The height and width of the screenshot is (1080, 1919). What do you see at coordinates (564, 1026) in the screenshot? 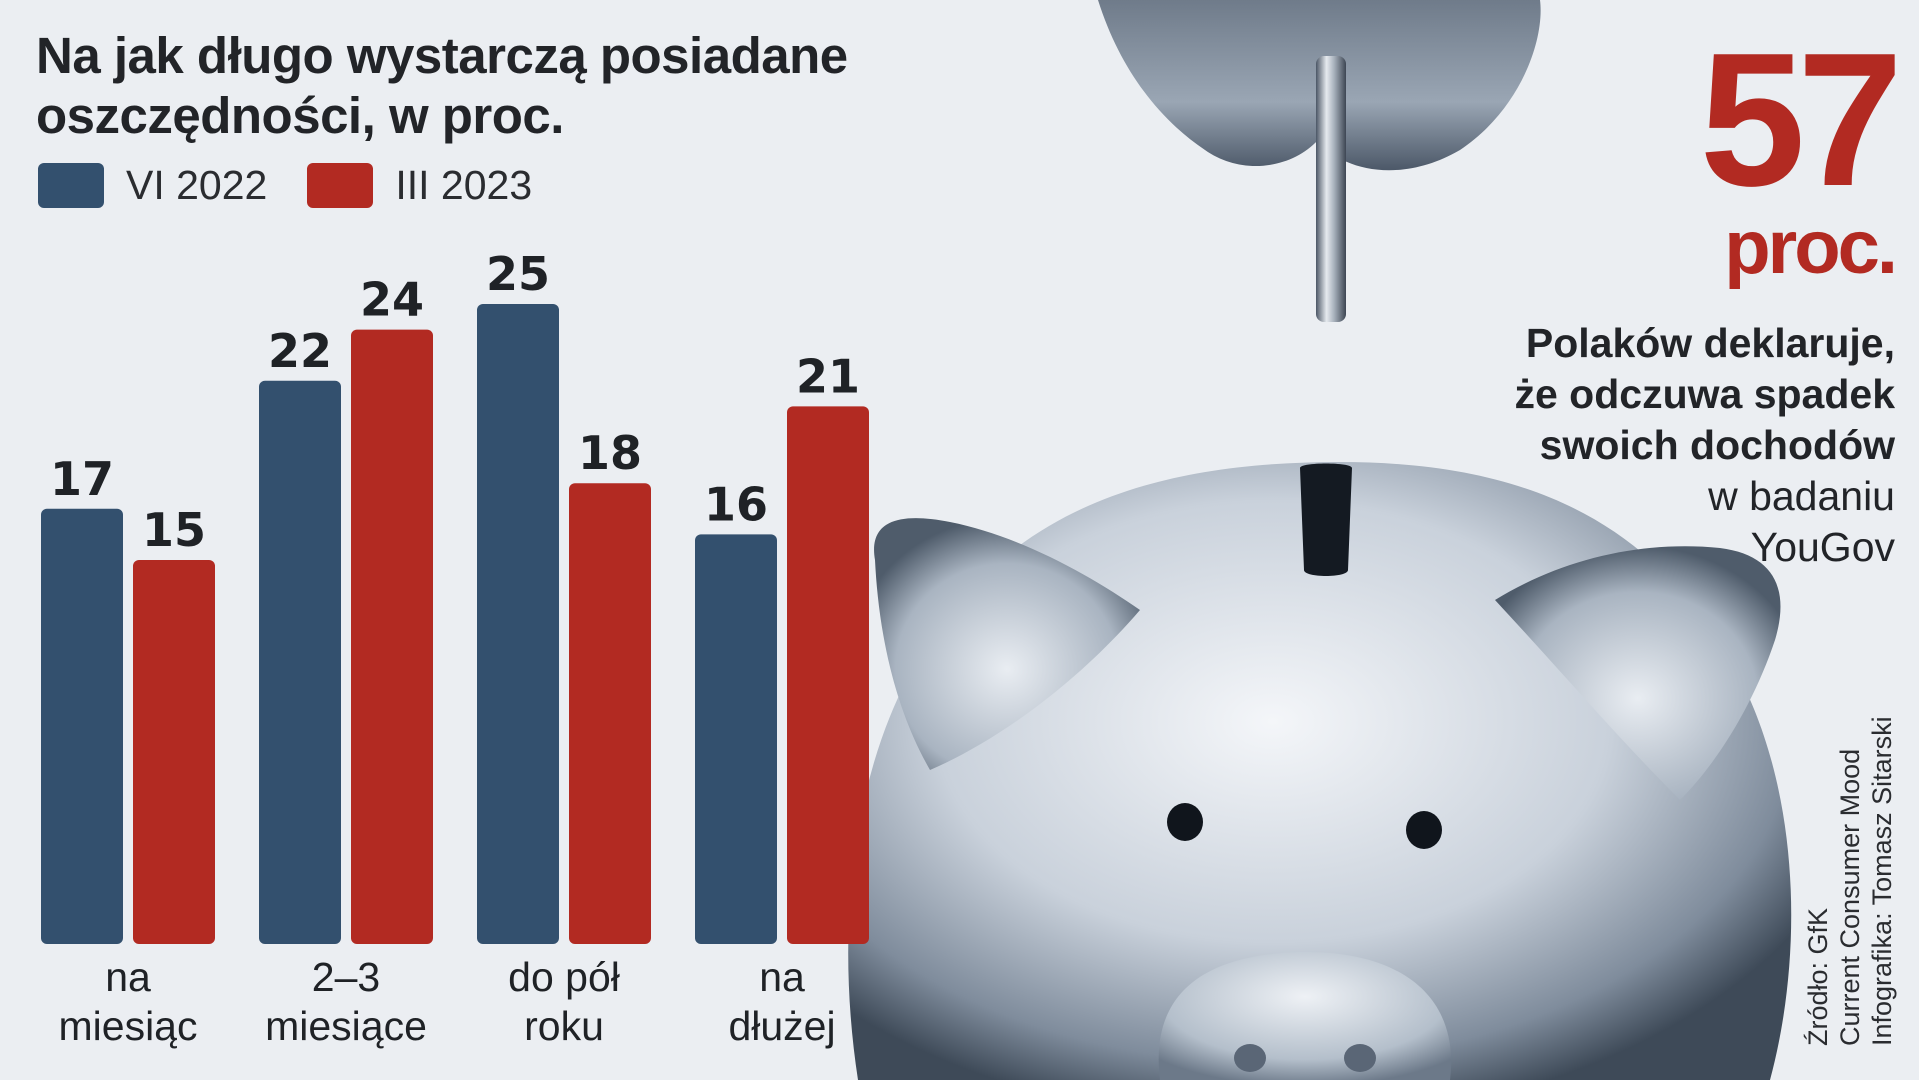
I see `category-label-3-line2: roku` at bounding box center [564, 1026].